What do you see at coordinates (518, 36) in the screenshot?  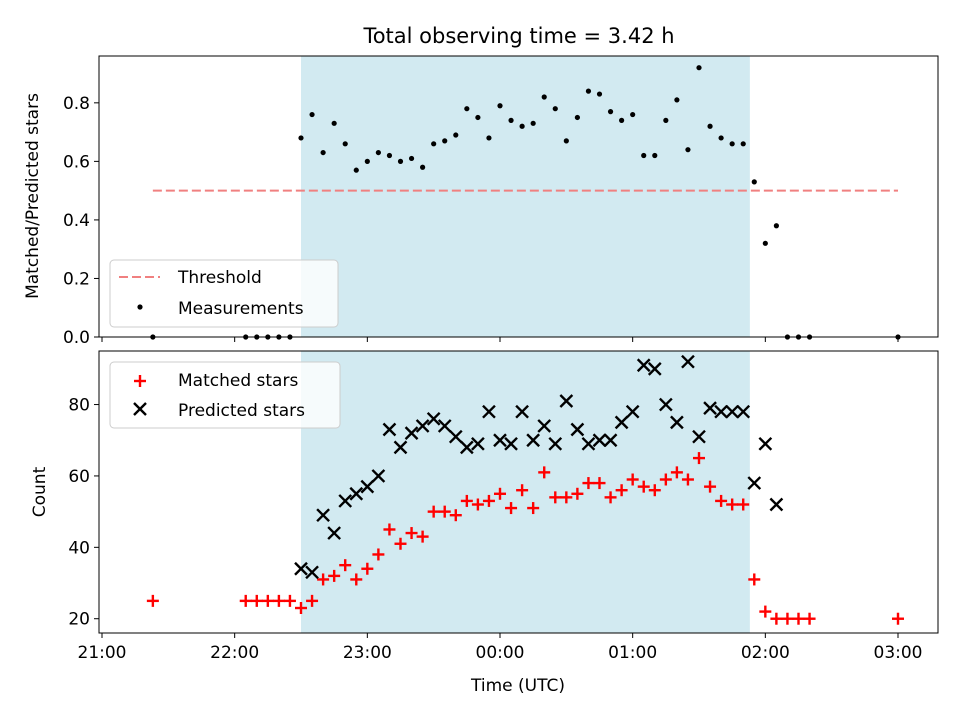 I see `chart-title: Total observing time = 3.42 h` at bounding box center [518, 36].